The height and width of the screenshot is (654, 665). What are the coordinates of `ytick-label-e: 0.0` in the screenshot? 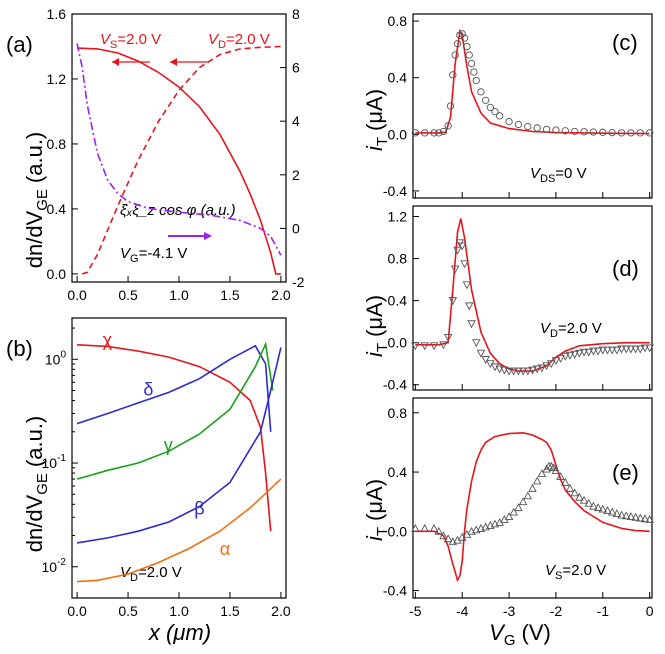 It's located at (398, 531).